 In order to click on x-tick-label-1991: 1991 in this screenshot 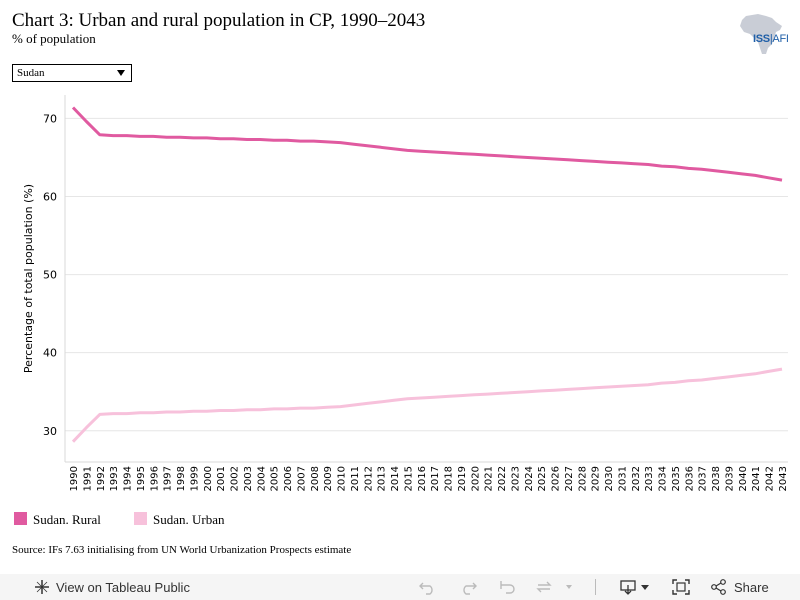, I will do `click(87, 478)`.